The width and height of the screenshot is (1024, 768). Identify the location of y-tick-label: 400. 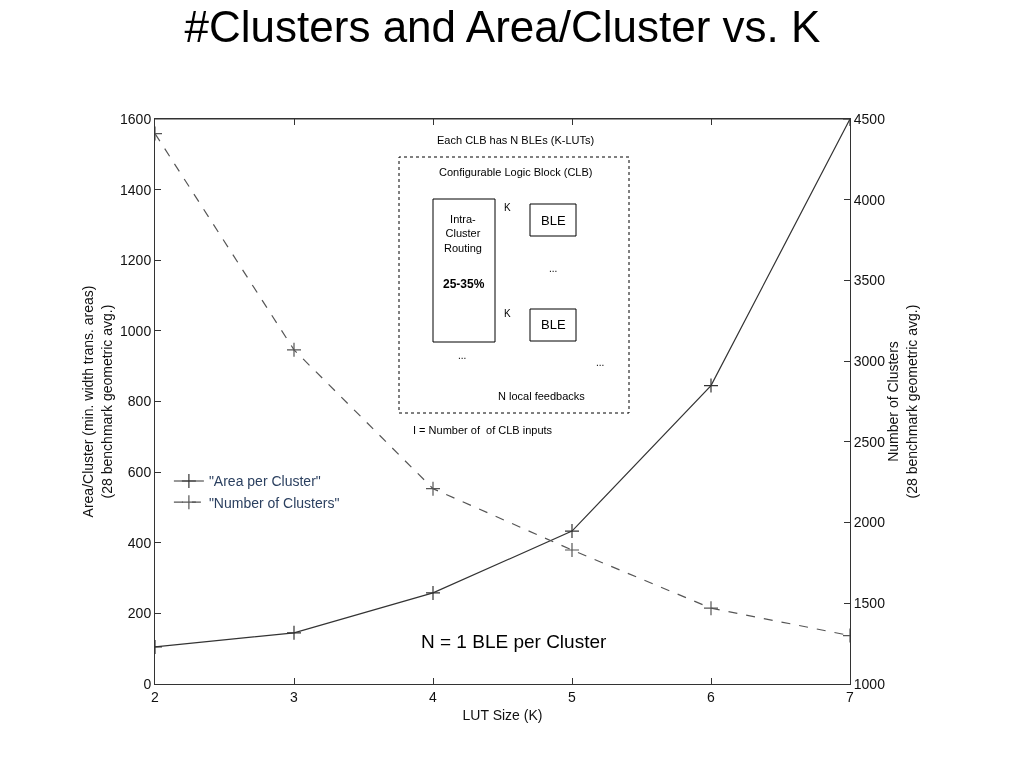
(139, 542).